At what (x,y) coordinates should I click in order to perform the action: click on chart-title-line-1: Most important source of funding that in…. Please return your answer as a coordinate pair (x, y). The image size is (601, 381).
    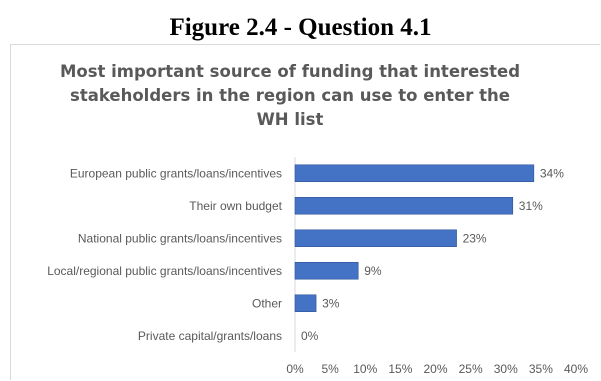
    Looking at the image, I should click on (290, 71).